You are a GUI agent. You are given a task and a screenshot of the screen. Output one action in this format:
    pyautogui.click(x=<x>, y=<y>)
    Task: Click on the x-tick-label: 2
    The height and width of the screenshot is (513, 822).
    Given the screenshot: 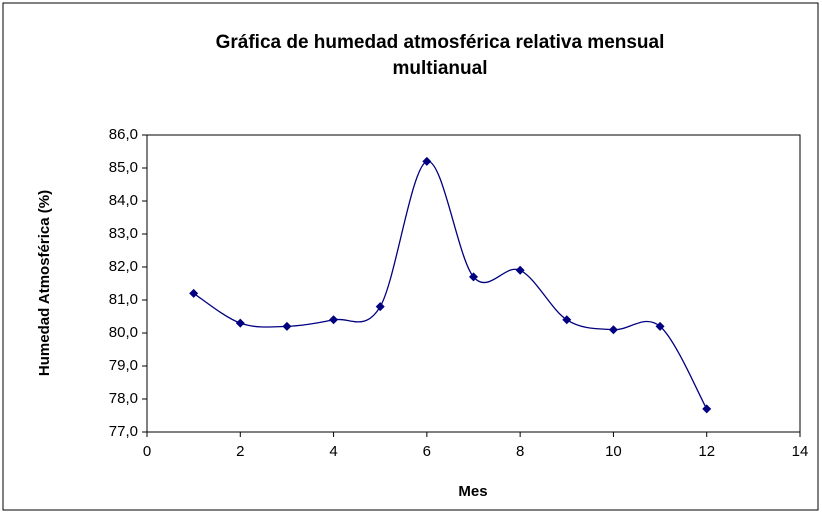 What is the action you would take?
    pyautogui.click(x=240, y=451)
    